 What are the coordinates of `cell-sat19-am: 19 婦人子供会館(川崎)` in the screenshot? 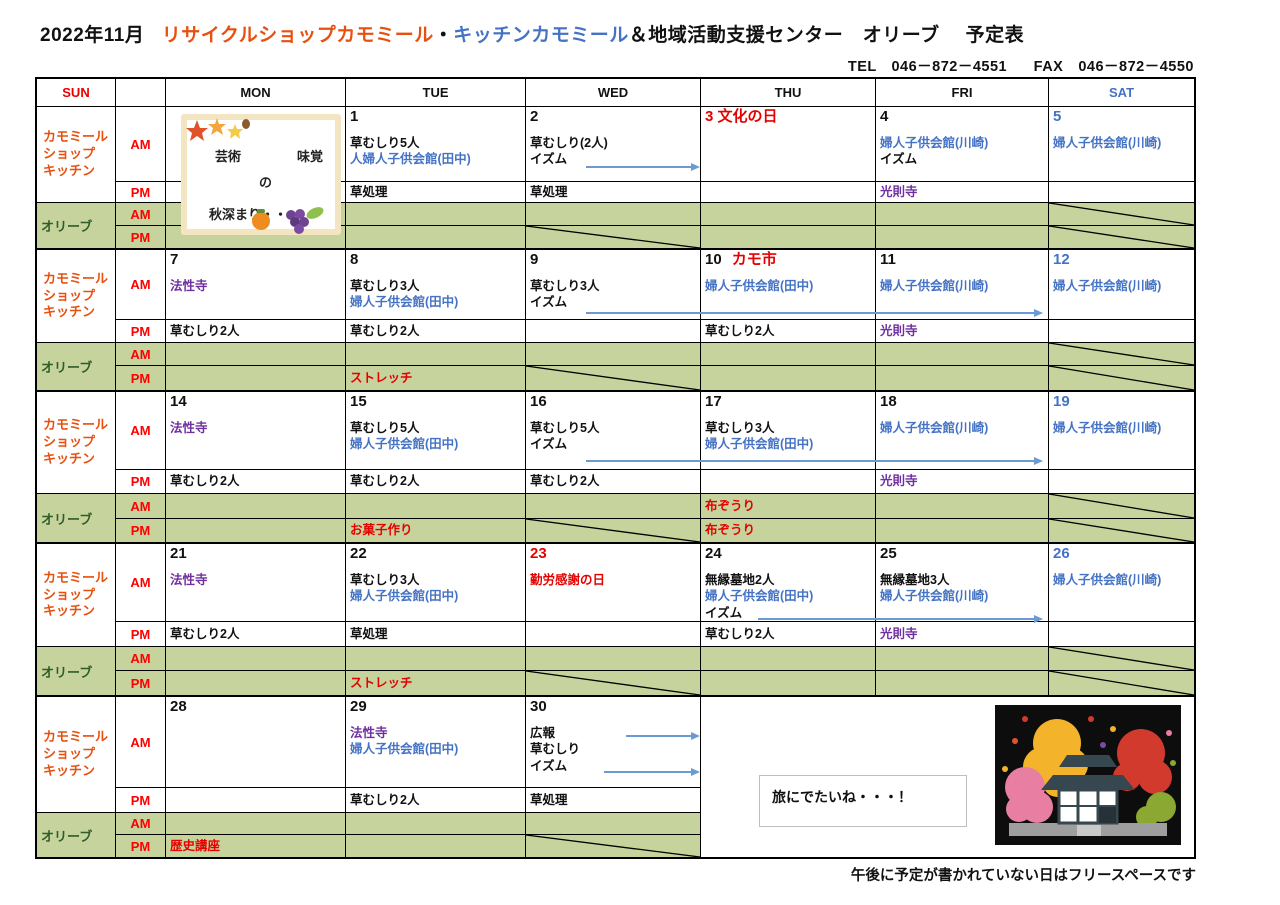 It's located at (1121, 431).